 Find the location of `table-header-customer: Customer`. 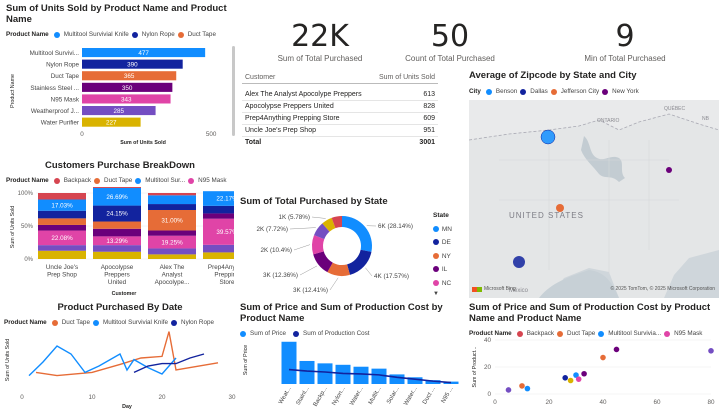

table-header-customer: Customer is located at coordinates (307, 78).